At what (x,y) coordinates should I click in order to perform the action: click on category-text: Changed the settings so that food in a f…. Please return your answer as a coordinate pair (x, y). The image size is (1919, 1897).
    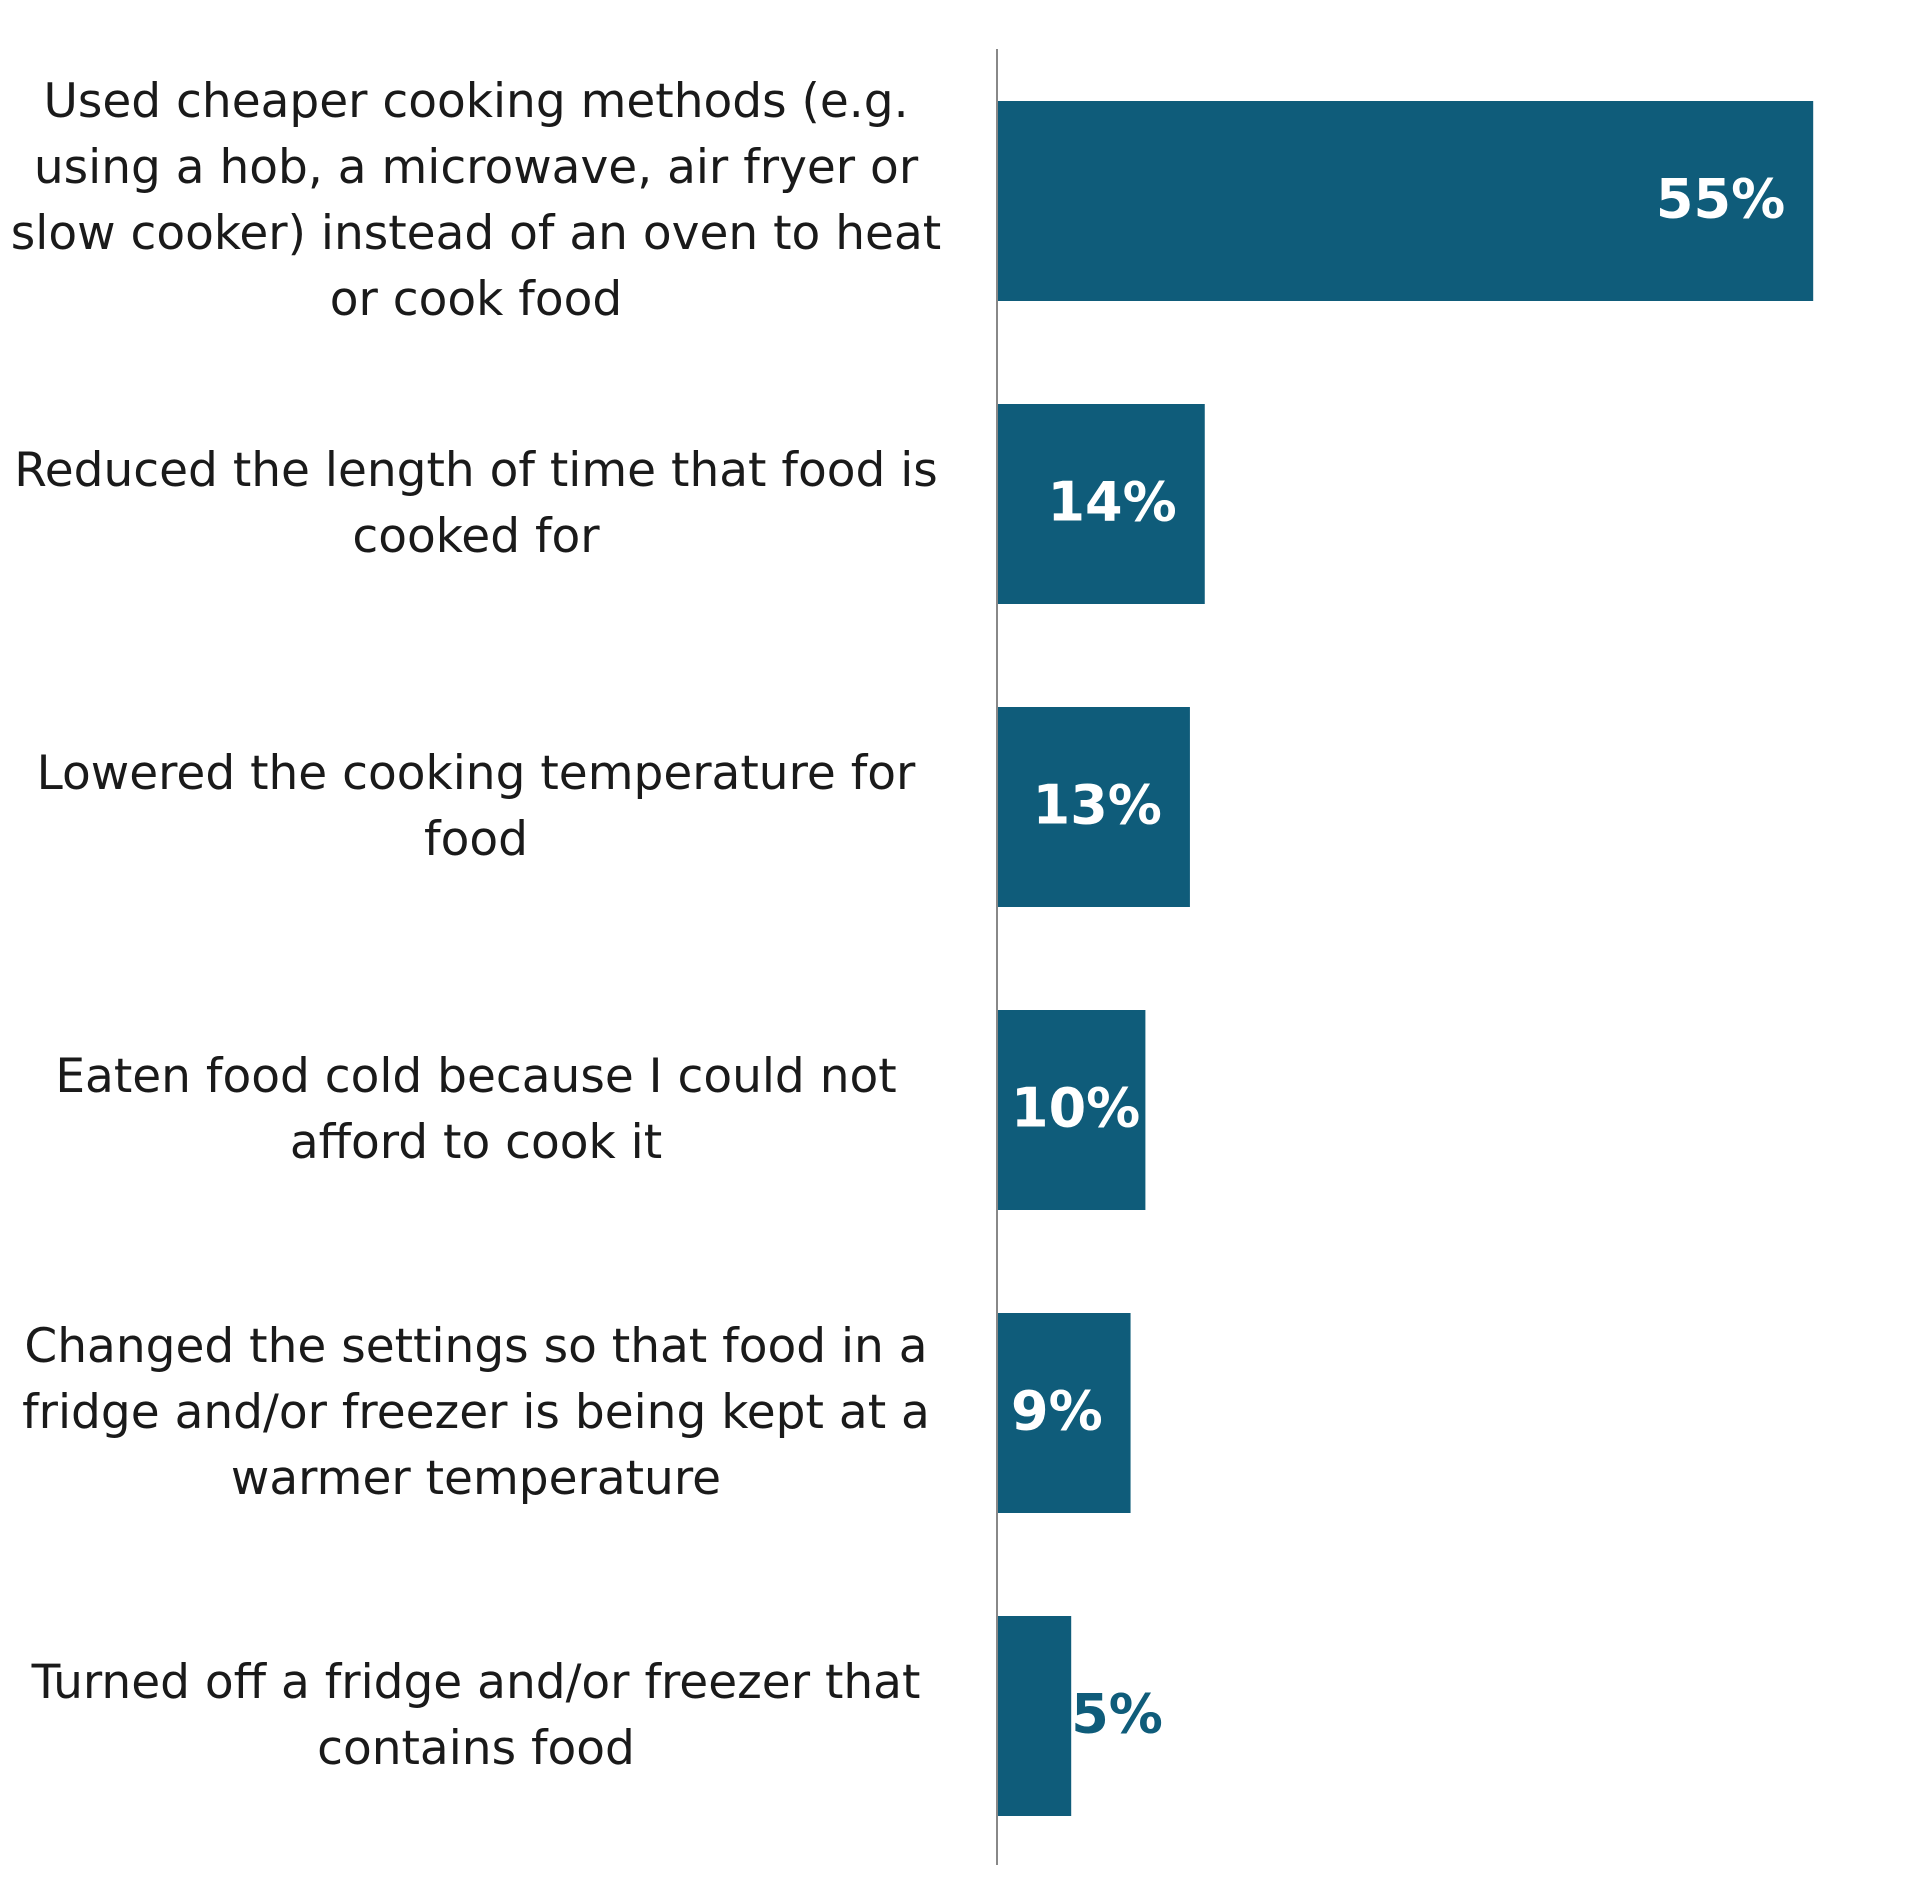
    Looking at the image, I should click on (476, 1412).